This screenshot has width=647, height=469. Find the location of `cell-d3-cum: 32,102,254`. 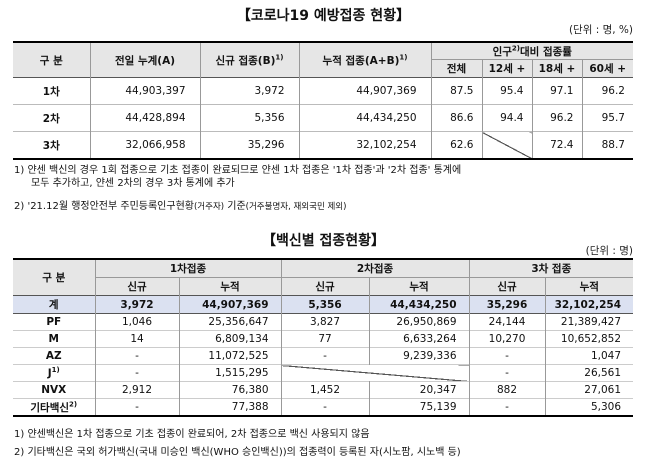

cell-d3-cum: 32,102,254 is located at coordinates (589, 304).